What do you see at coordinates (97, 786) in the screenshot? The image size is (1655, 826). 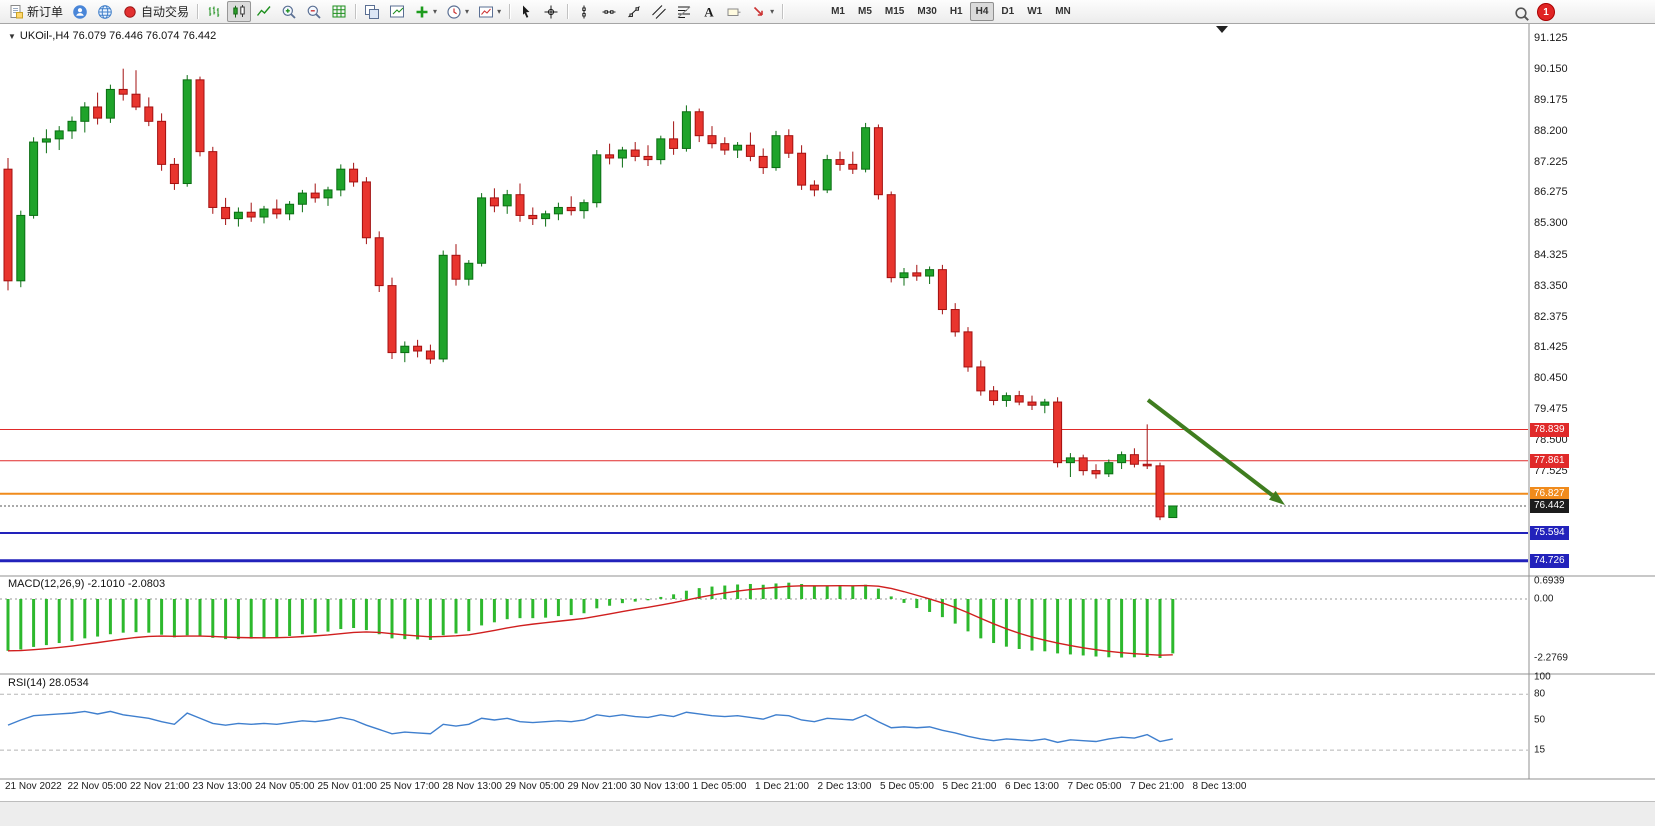 I see `time-axis-label: 22 Nov 05:00` at bounding box center [97, 786].